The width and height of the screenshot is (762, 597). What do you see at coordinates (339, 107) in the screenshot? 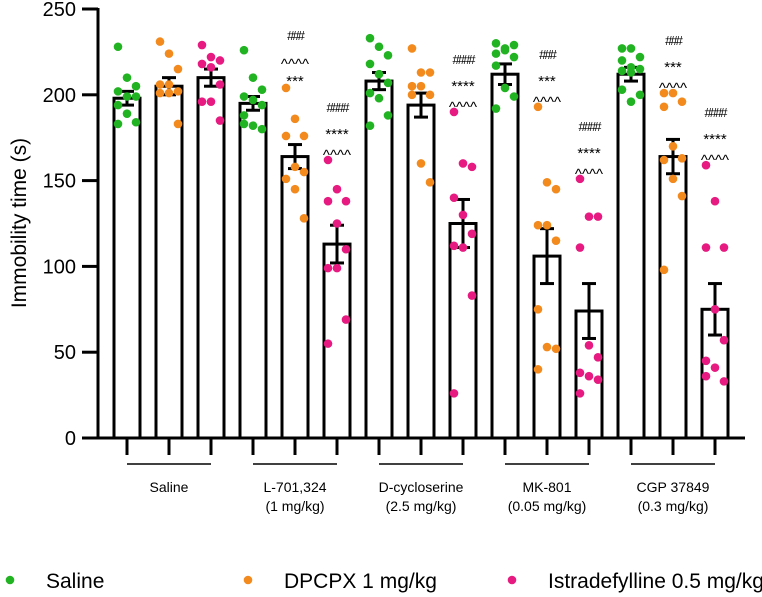
I see `significance-annotation: ####` at bounding box center [339, 107].